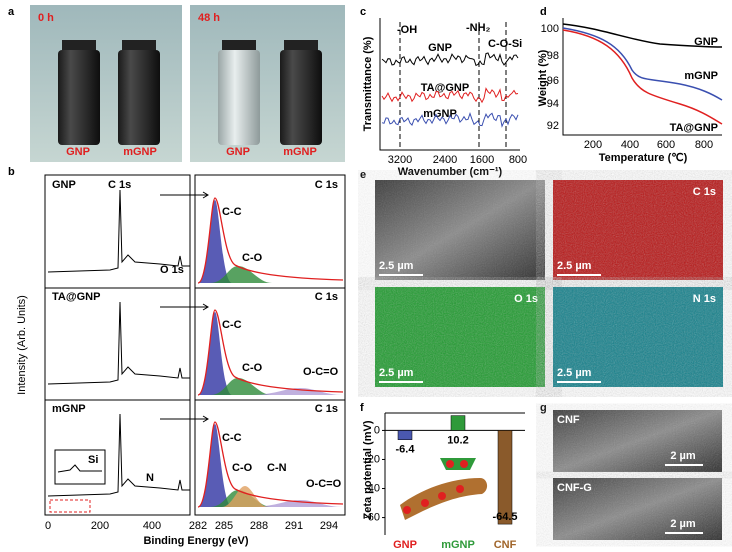 Image resolution: width=732 pixels, height=552 pixels. Describe the element at coordinates (706, 42) in the screenshot. I see `series-label: GNP` at that location.